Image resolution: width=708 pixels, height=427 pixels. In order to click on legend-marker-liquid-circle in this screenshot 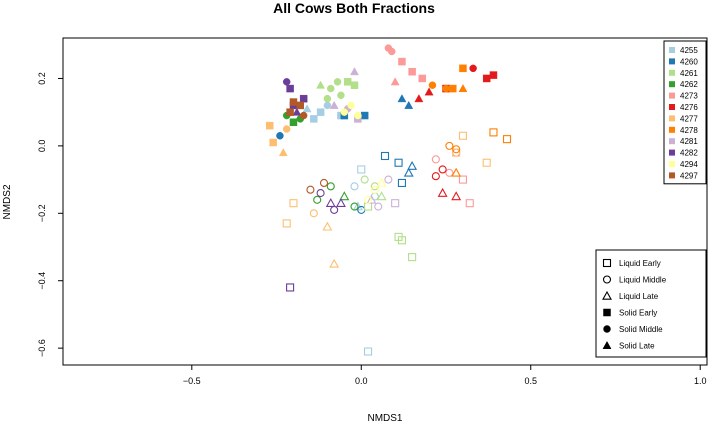, I will do `click(607, 279)`.